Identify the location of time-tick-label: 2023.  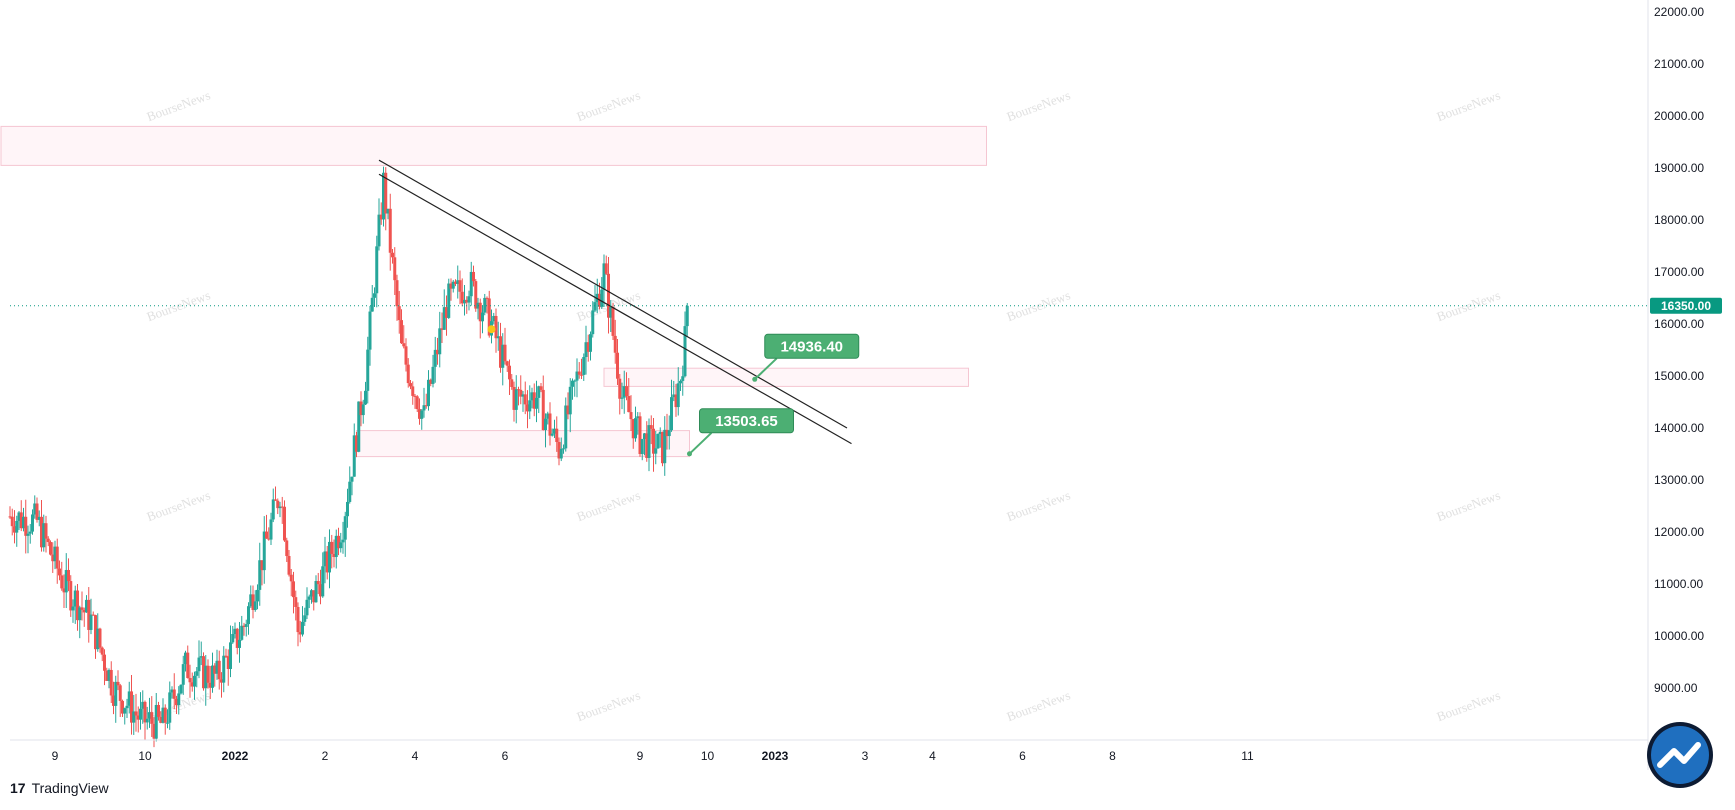
(775, 756).